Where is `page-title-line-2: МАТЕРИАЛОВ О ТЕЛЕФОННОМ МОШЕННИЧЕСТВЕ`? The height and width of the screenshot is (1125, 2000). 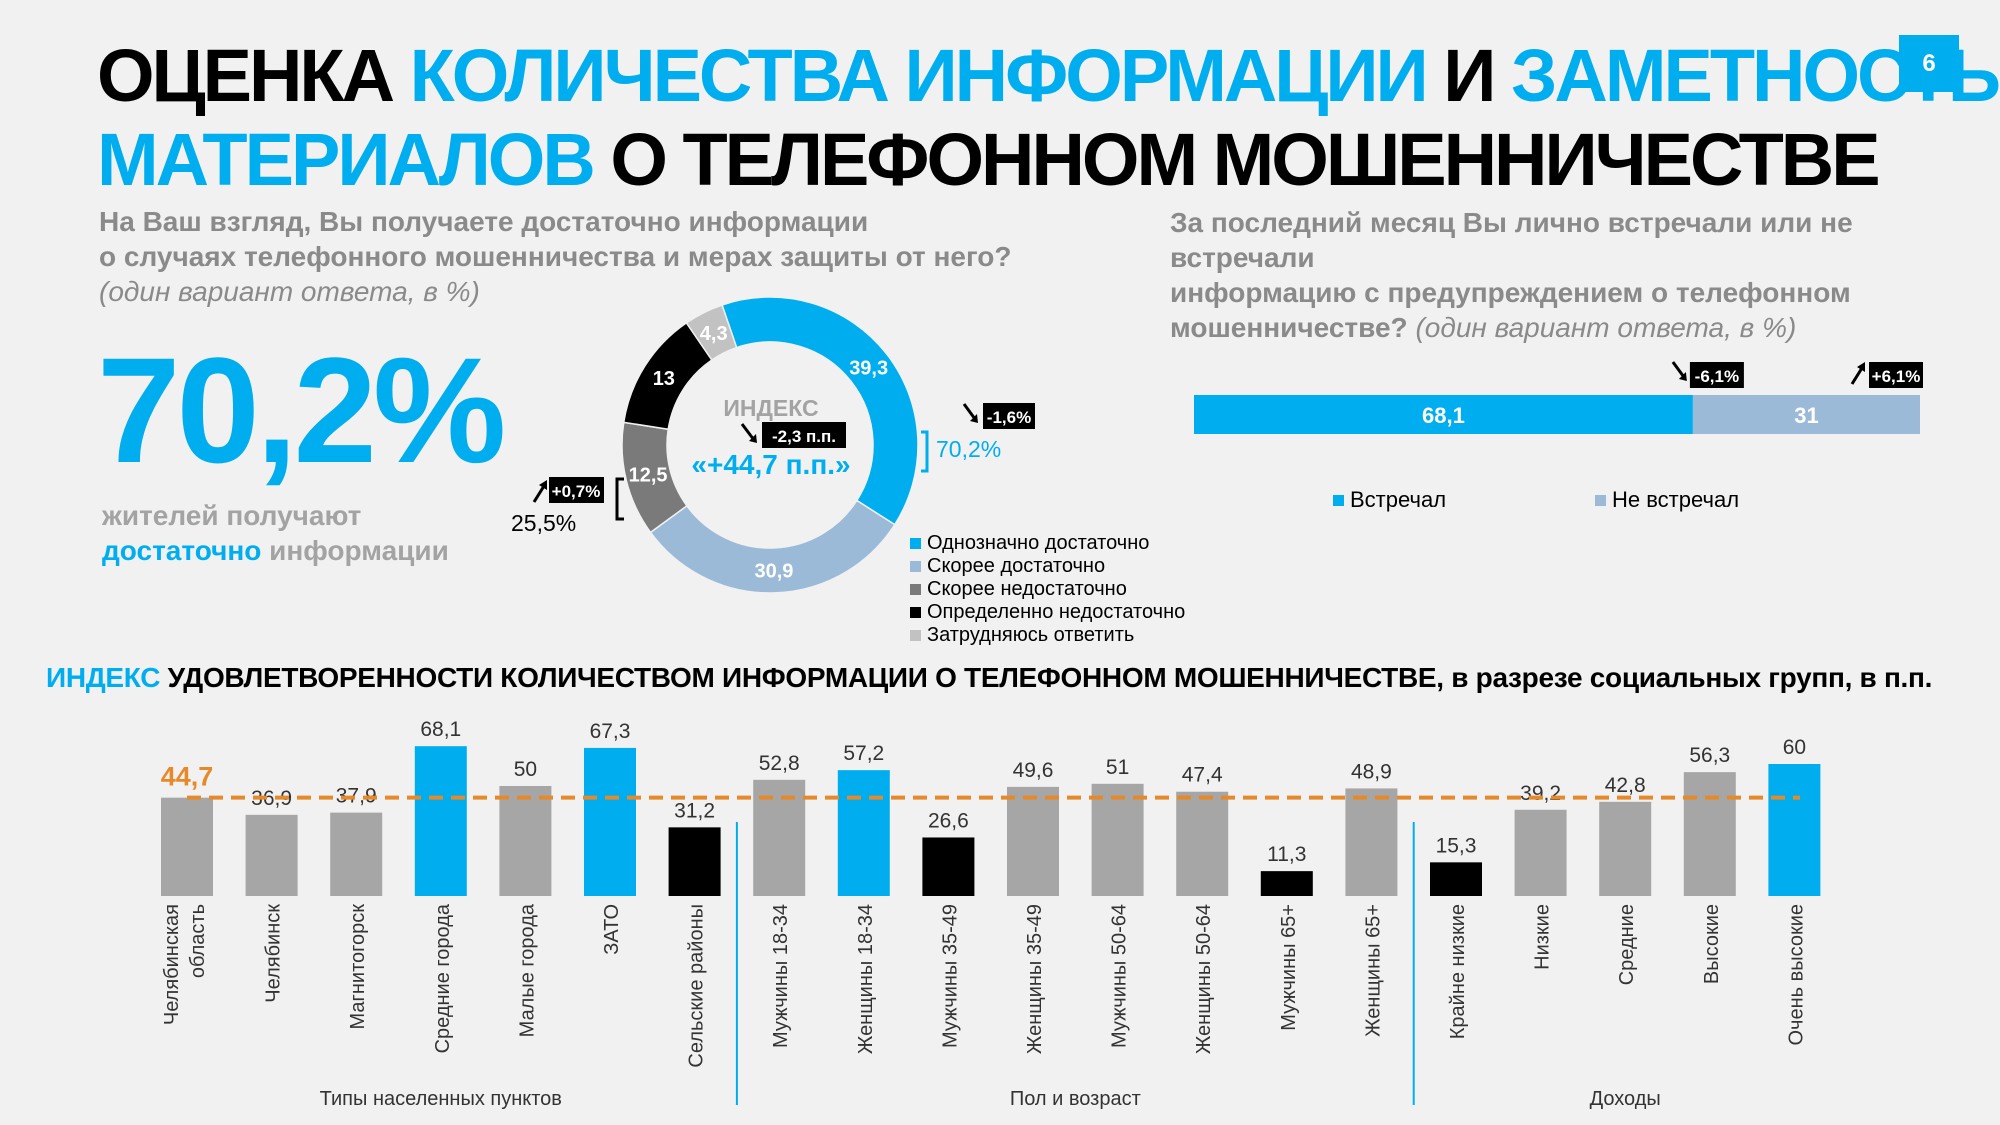
page-title-line-2: МАТЕРИАЛОВ О ТЕЛЕФОННОМ МОШЕННИЧЕСТВЕ is located at coordinates (1047, 160).